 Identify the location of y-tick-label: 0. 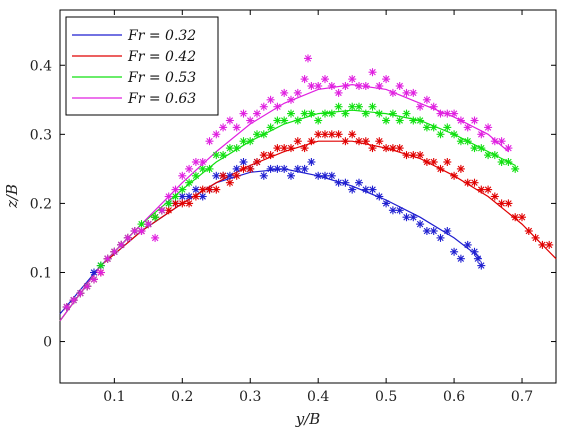
(47, 343).